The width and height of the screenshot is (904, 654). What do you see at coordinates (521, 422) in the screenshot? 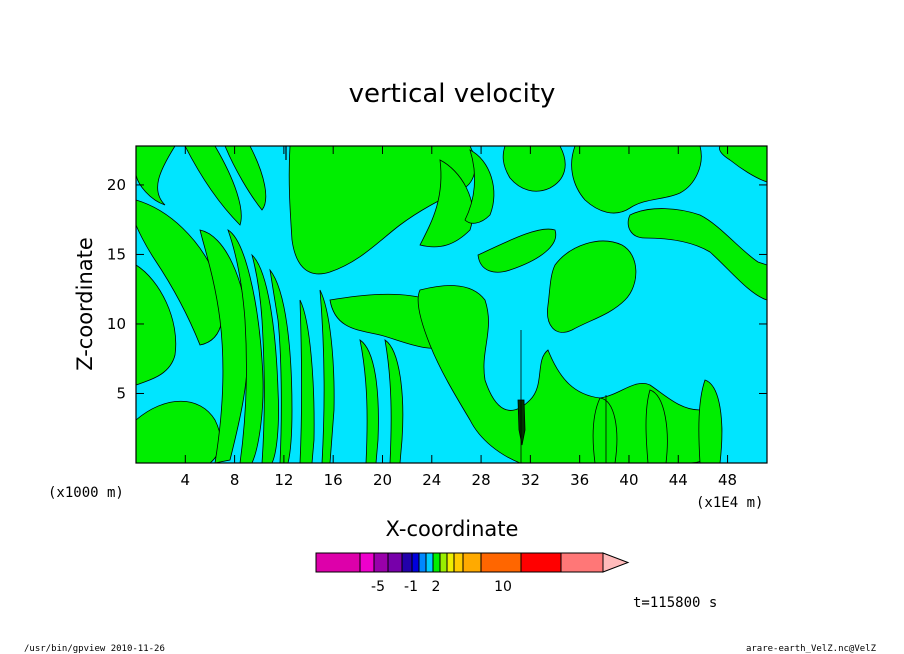
I see `plume-core` at bounding box center [521, 422].